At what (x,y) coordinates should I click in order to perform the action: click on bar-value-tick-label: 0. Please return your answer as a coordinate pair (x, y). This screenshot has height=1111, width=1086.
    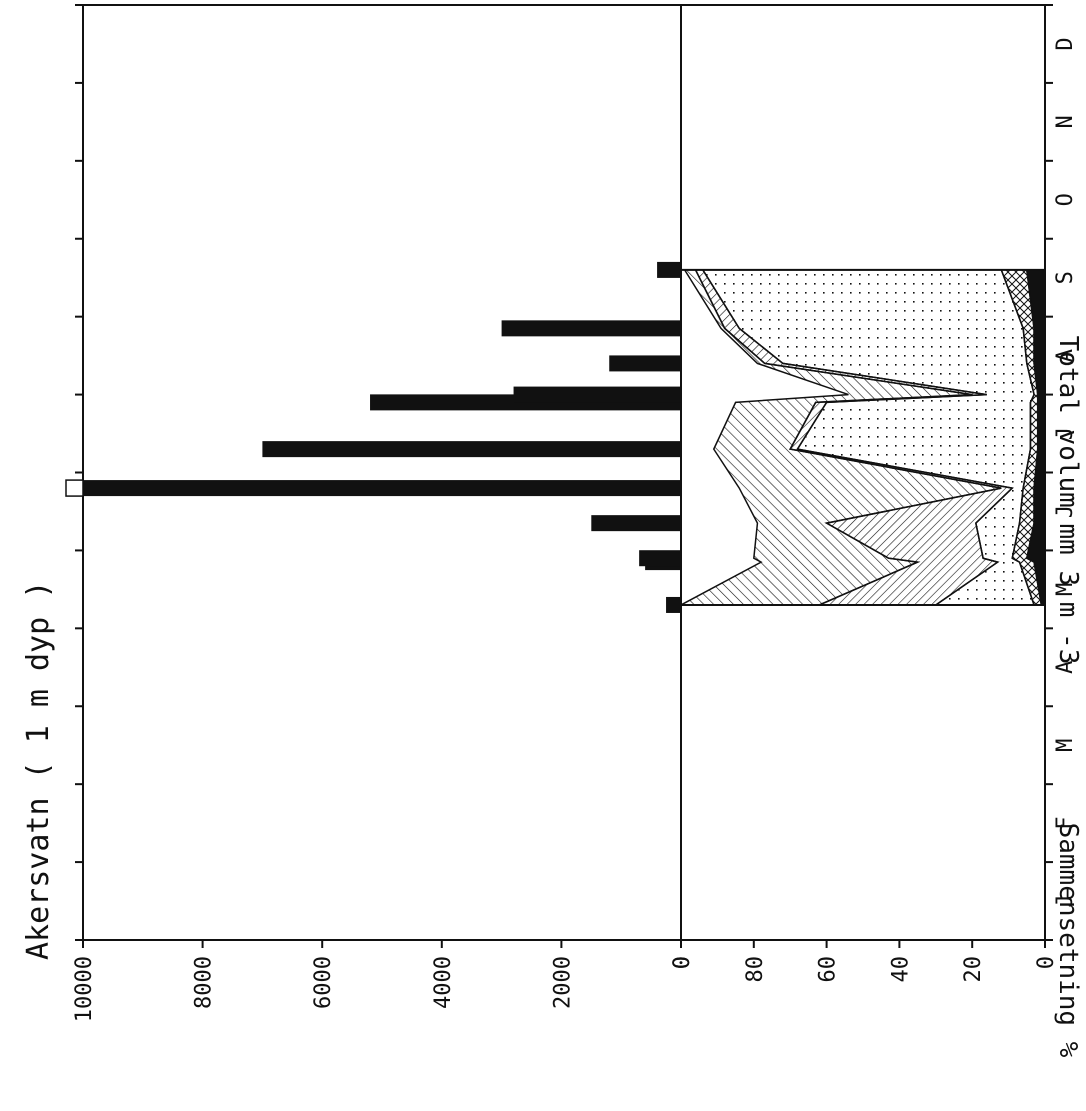
    Looking at the image, I should click on (682, 962).